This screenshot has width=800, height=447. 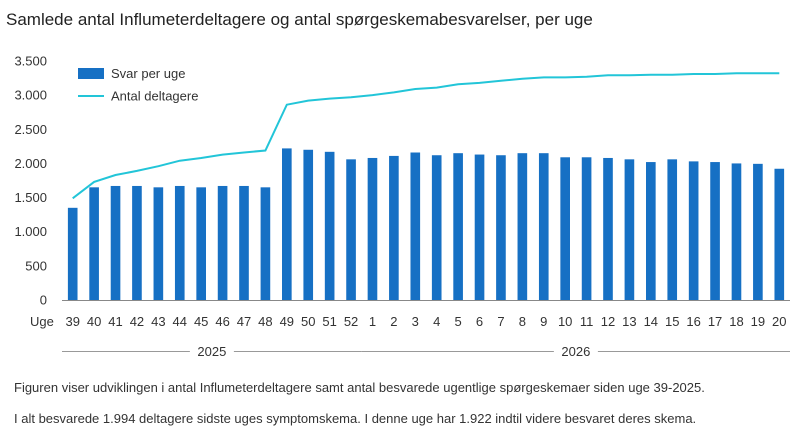 I want to click on x-tick-label: 17, so click(x=715, y=321).